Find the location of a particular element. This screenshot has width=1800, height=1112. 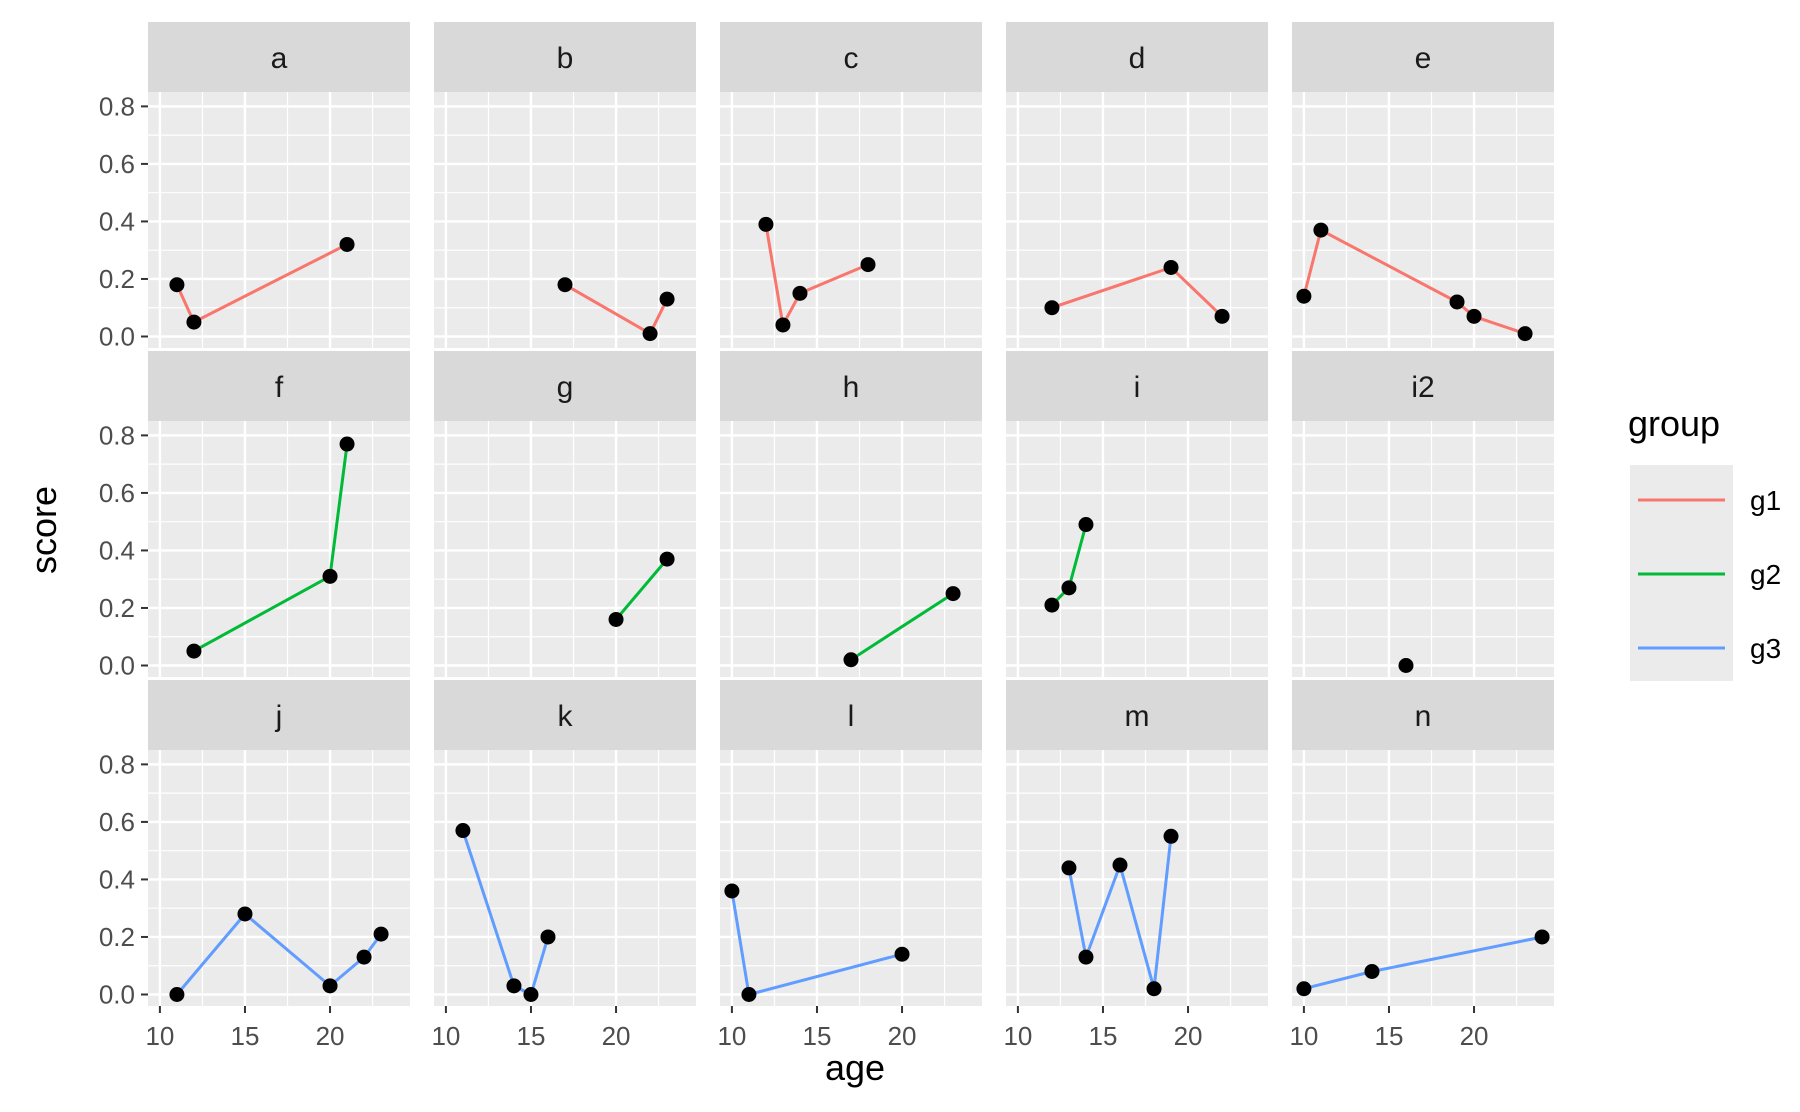

facet-panel-j: j is located at coordinates (279, 843).